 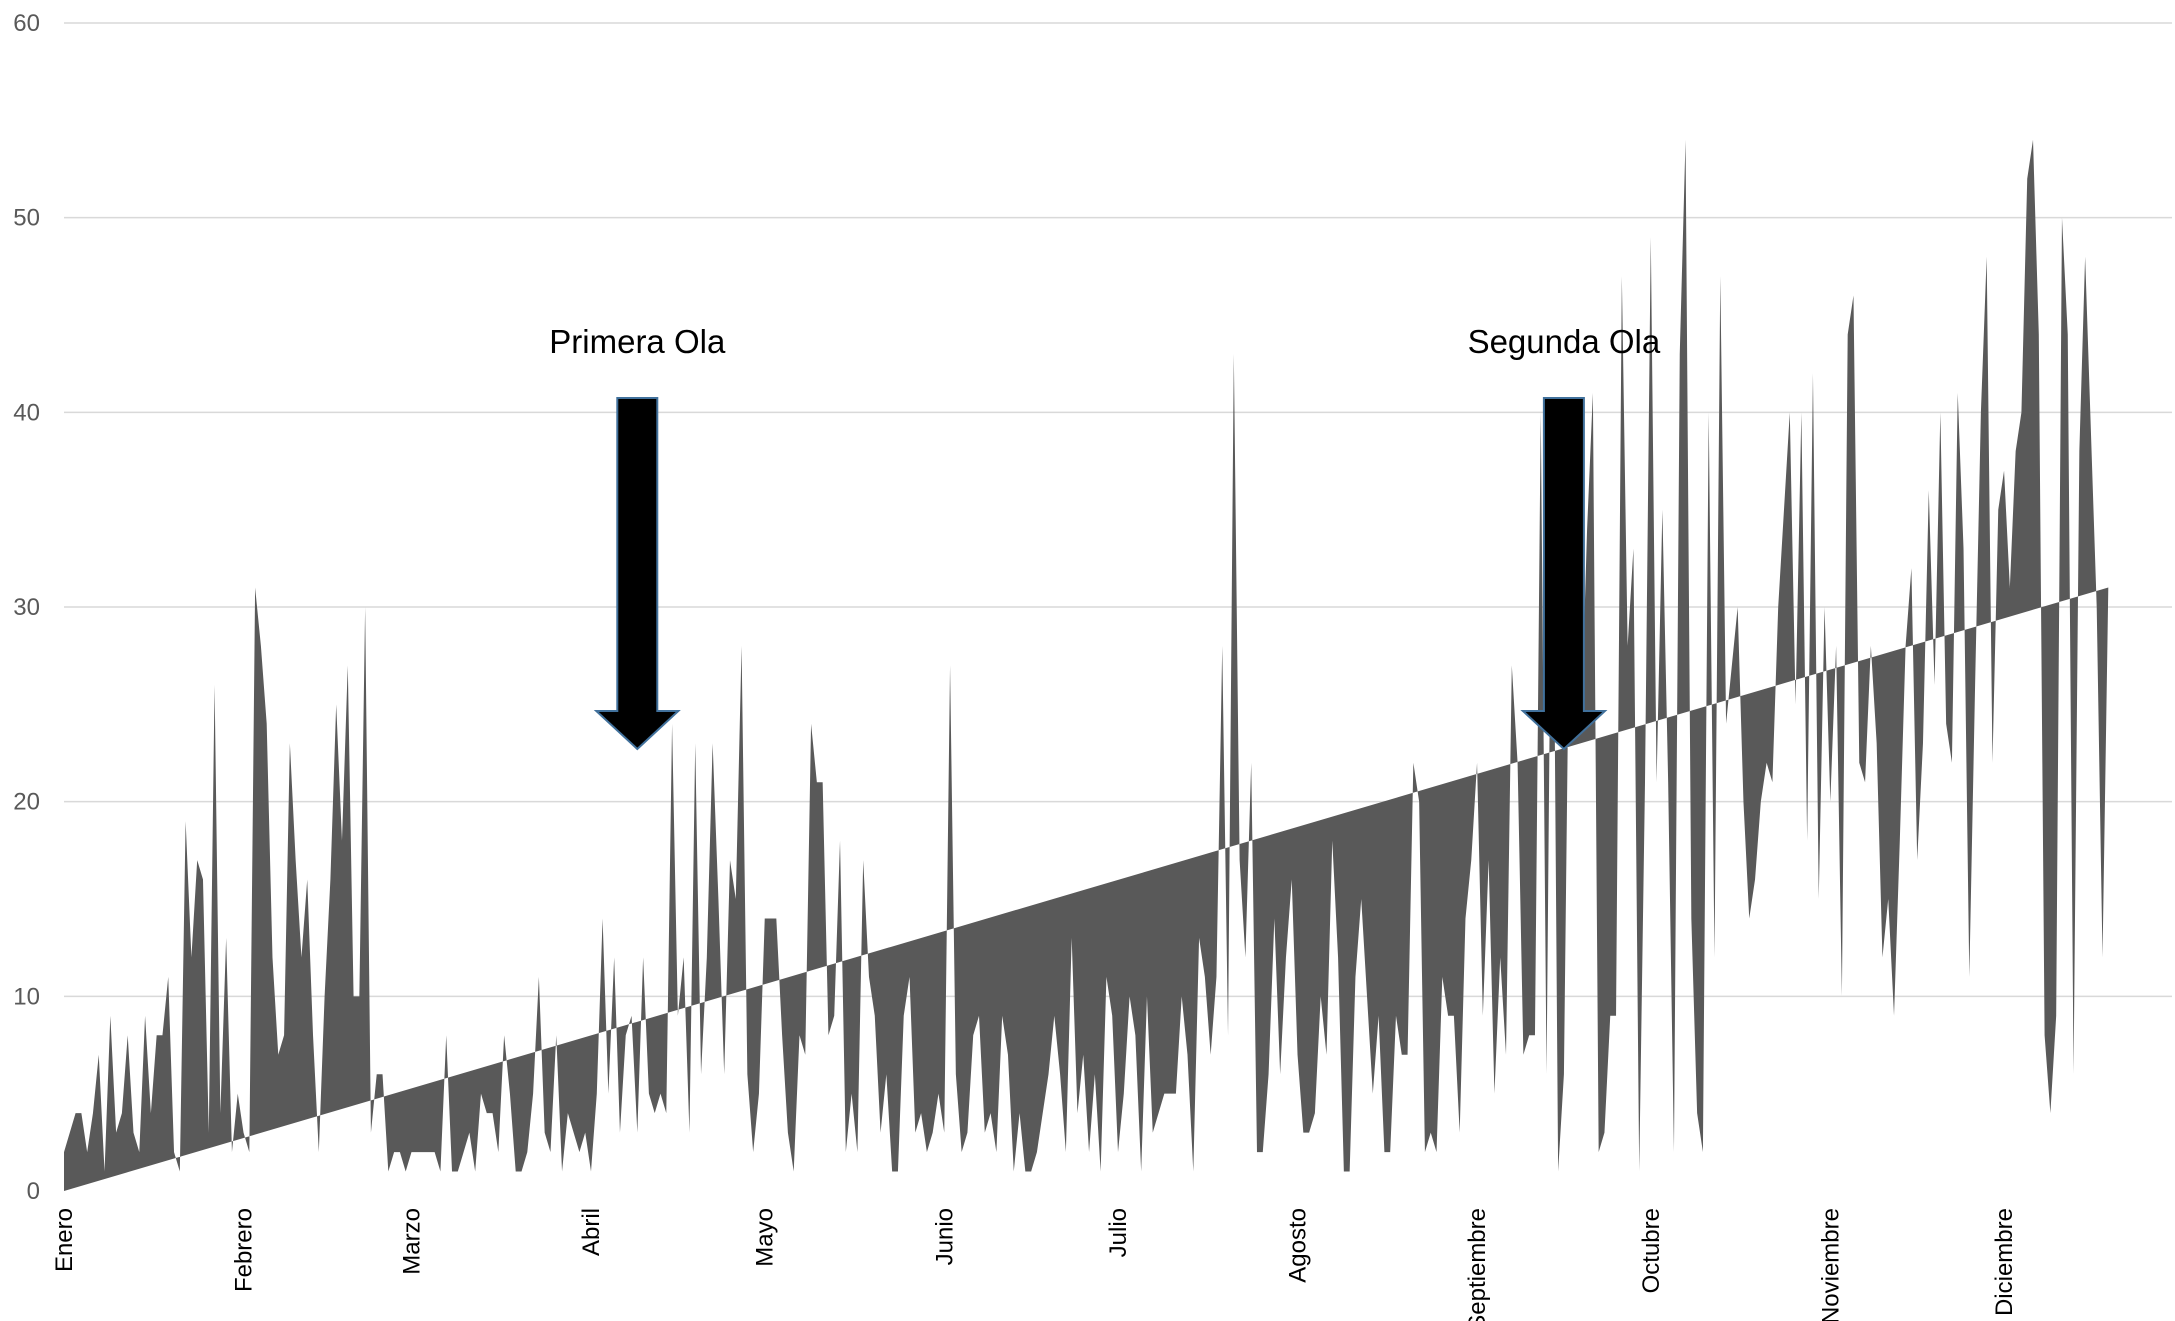 I want to click on x-tick-label: Junio, so click(x=944, y=1236).